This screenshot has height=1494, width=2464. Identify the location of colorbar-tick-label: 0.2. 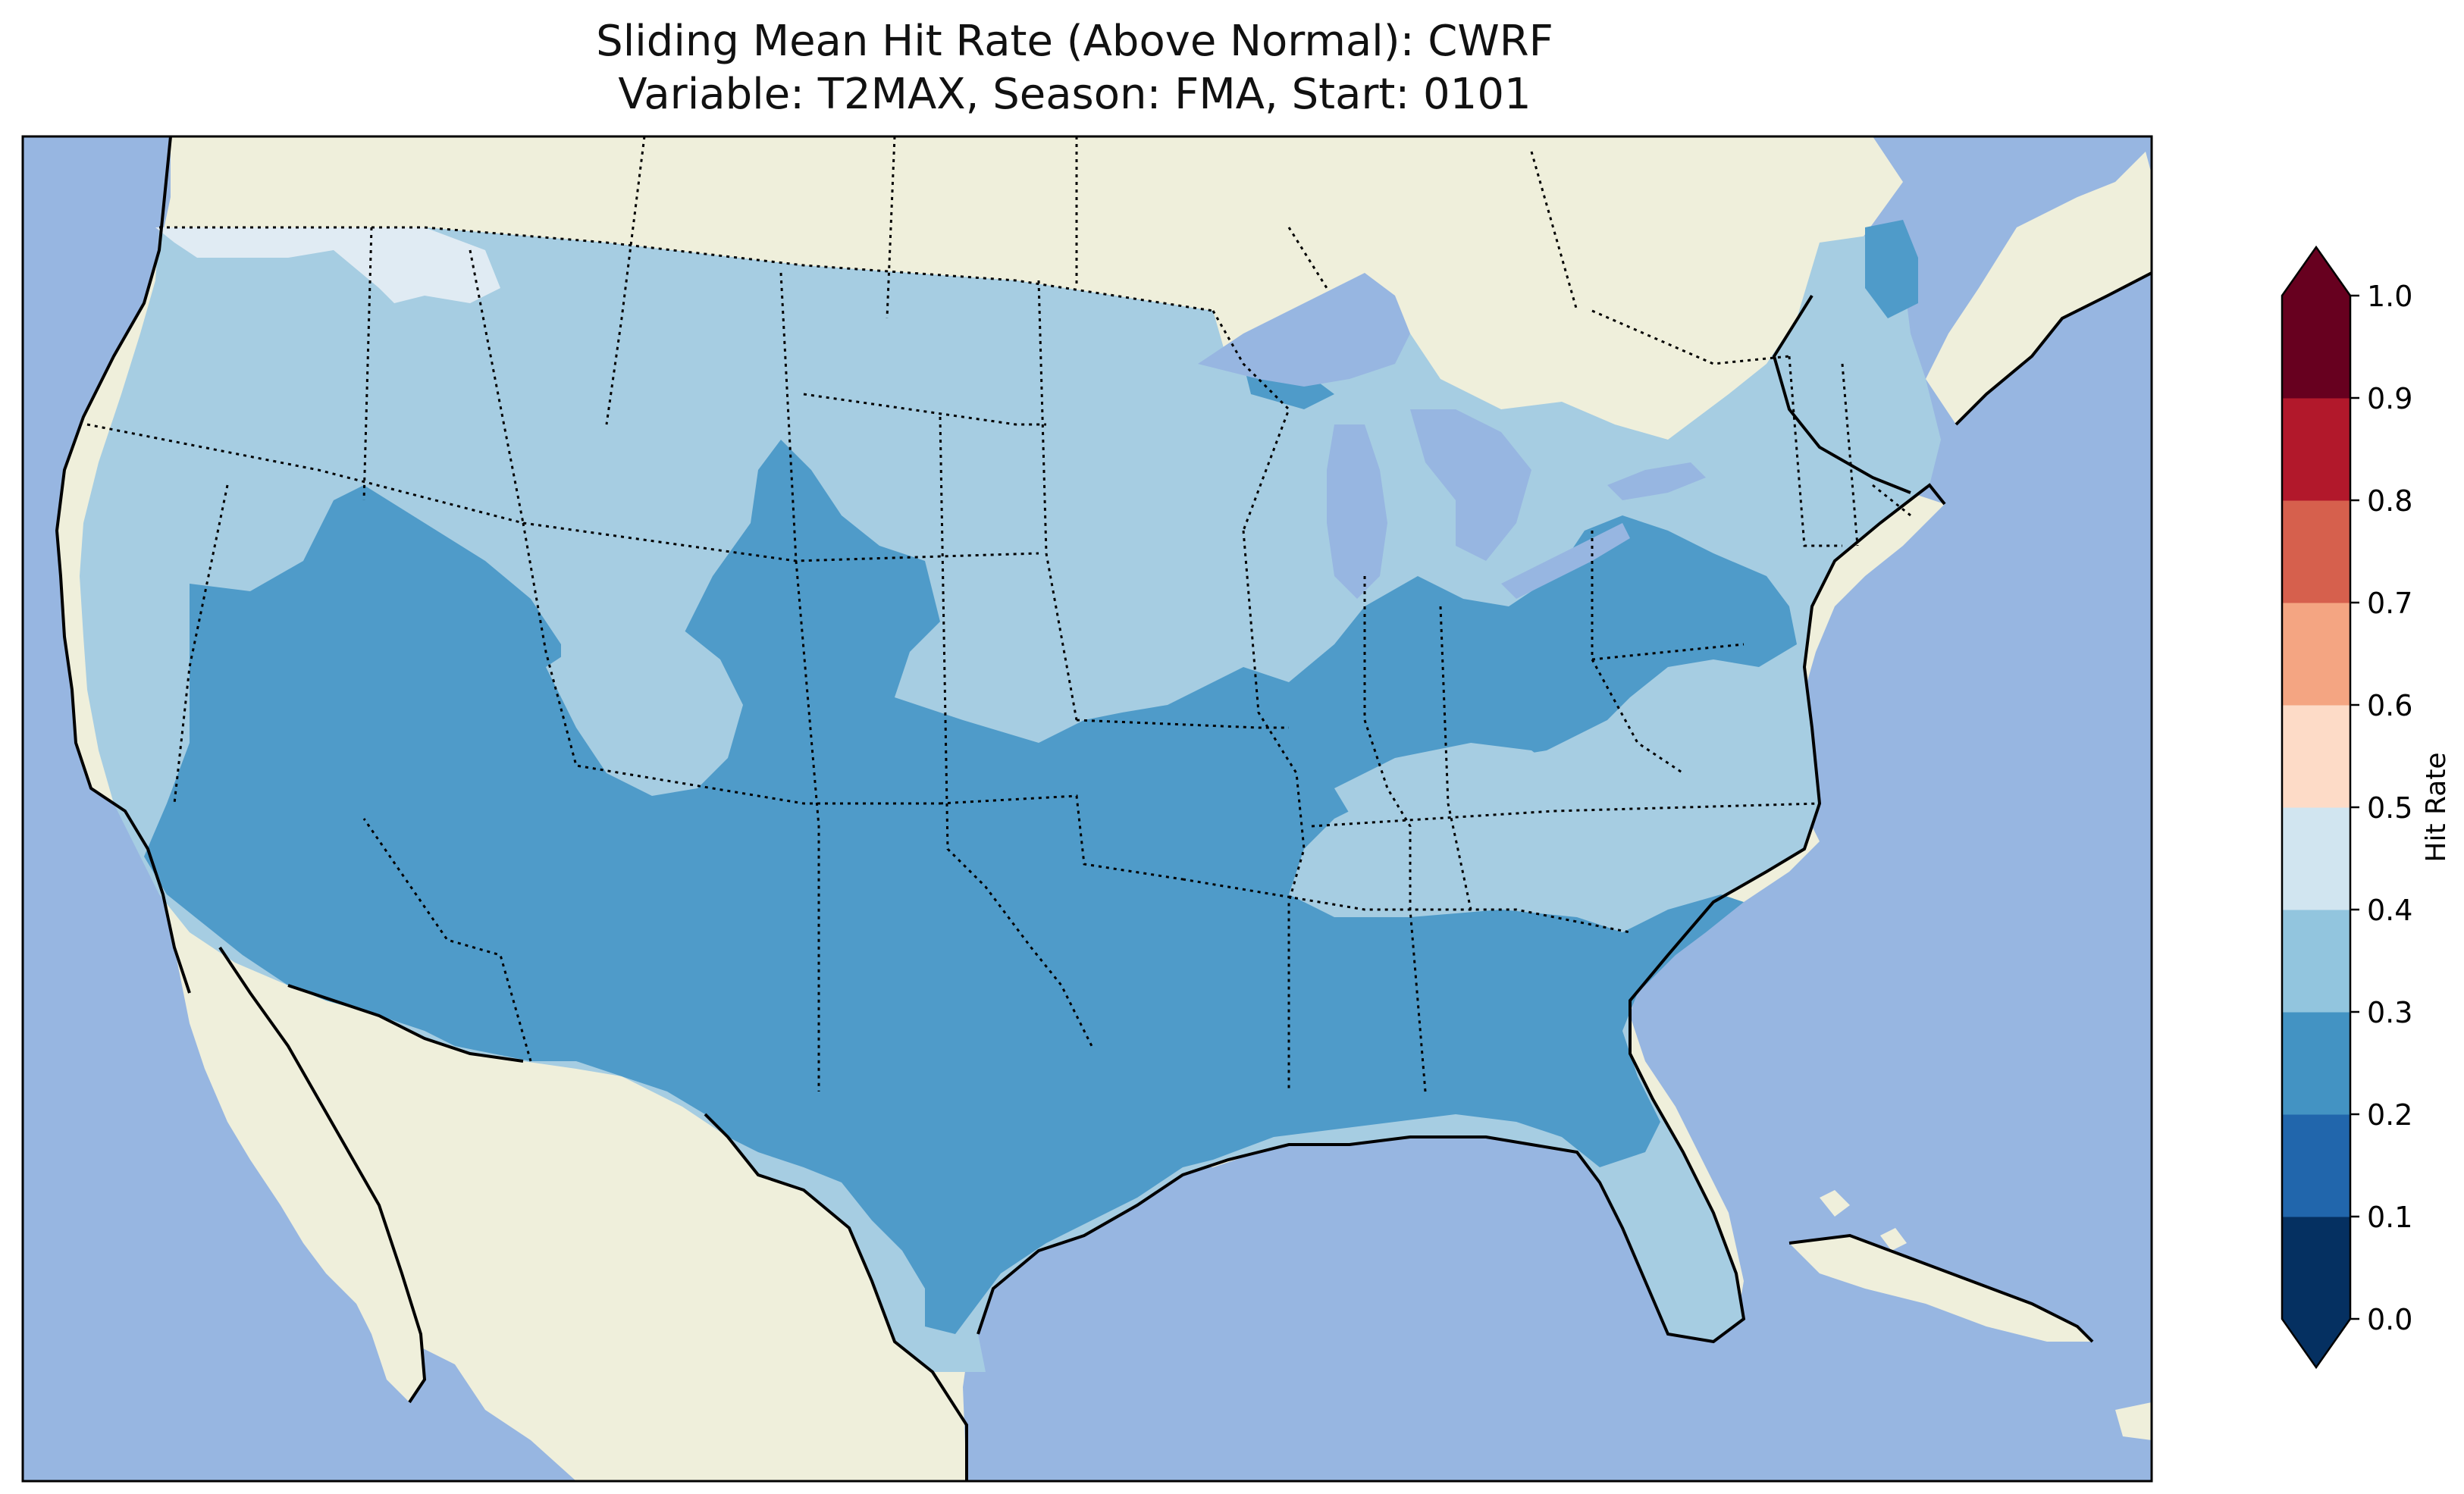
(2390, 1115).